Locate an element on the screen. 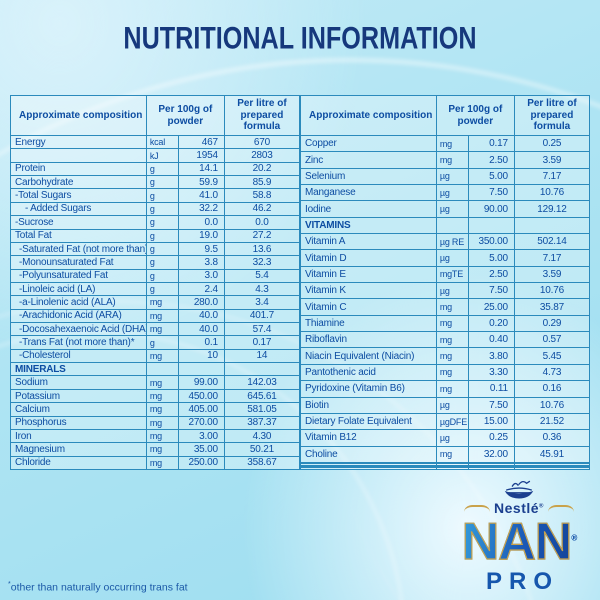 The width and height of the screenshot is (600, 600). value-per-100g: 3.00 is located at coordinates (201, 436).